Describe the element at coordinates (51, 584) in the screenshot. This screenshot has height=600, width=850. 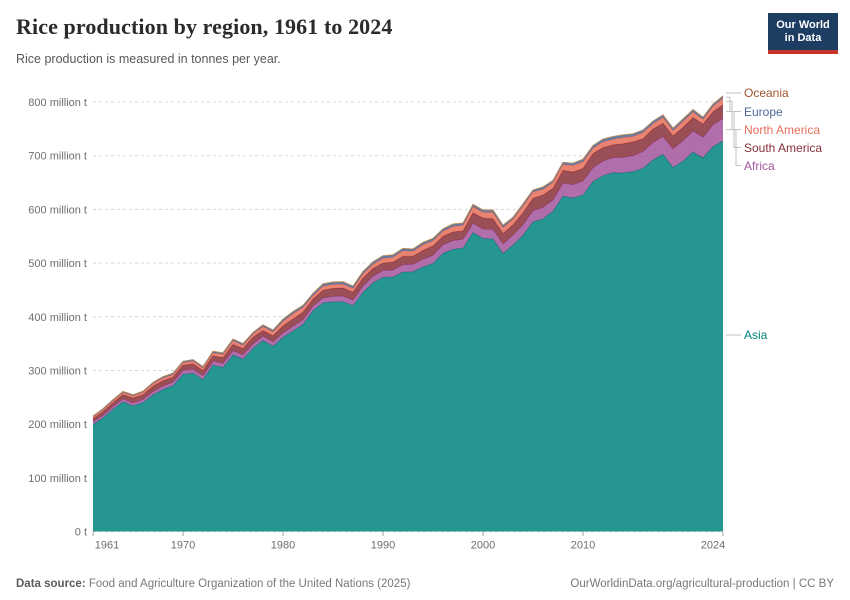
I see `data-source-label: Data source:` at that location.